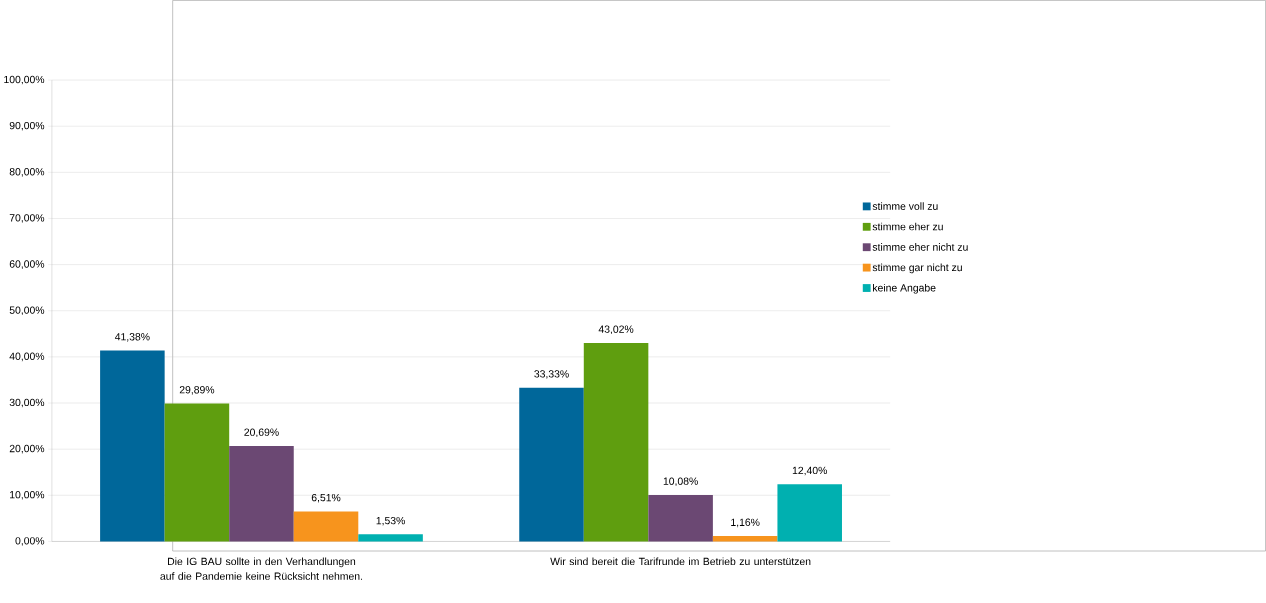  Describe the element at coordinates (27, 403) in the screenshot. I see `y-tick-label: 30,00%` at that location.